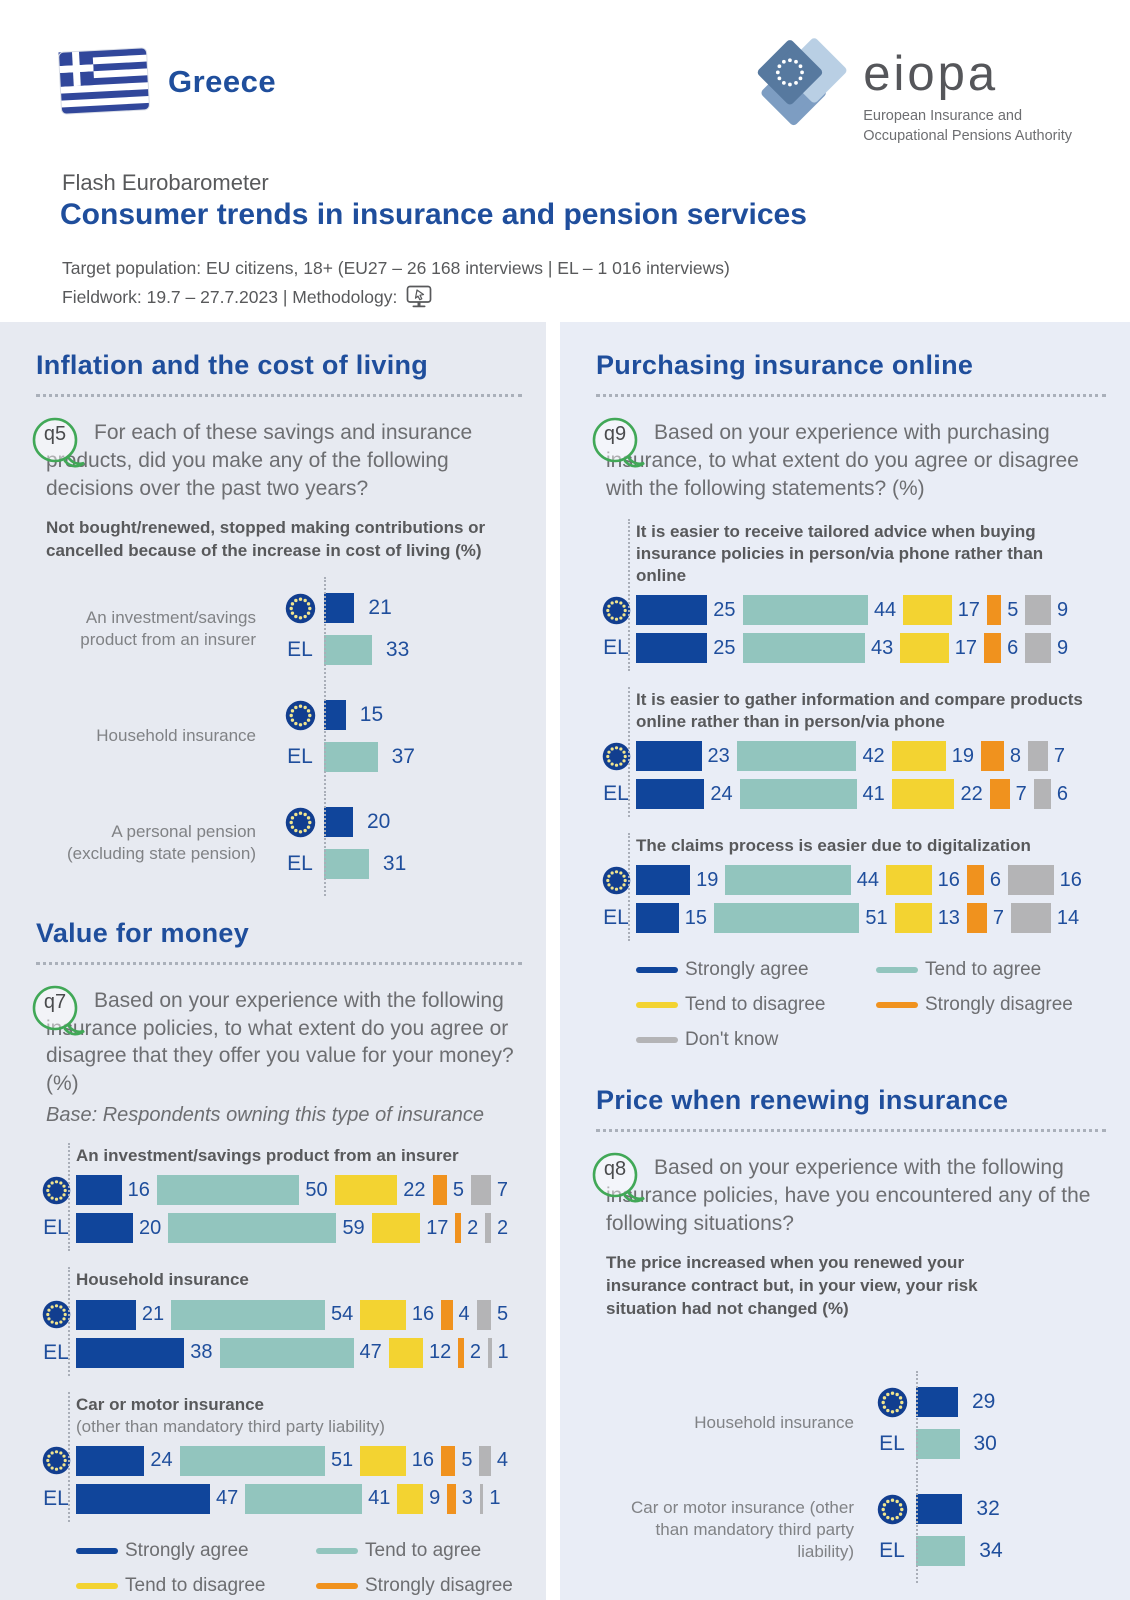 The height and width of the screenshot is (1600, 1130). Describe the element at coordinates (971, 793) in the screenshot. I see `value-label: 22` at that location.